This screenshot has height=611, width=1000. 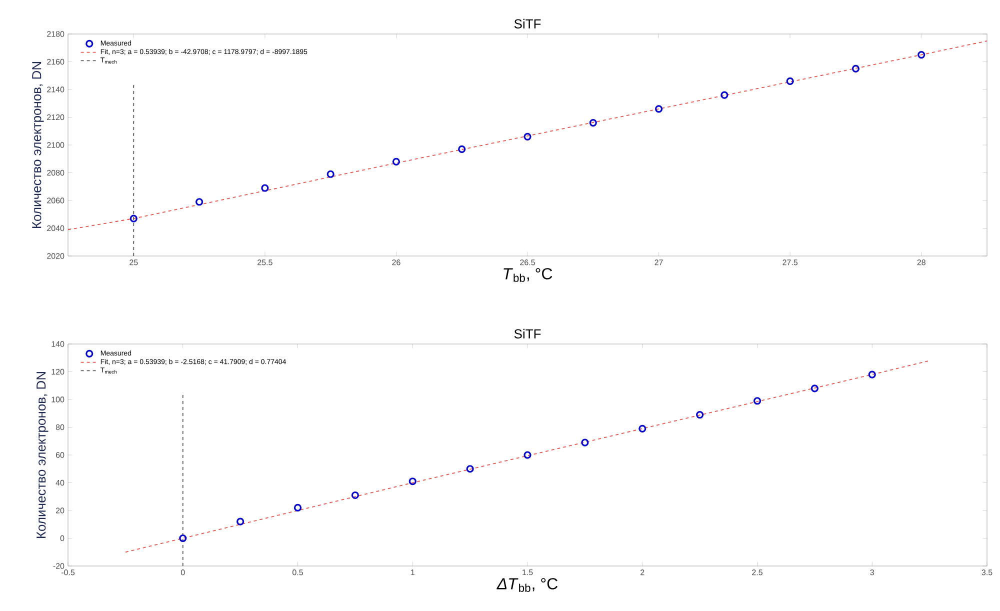 I want to click on y-tick-label: 2100, so click(x=55, y=145).